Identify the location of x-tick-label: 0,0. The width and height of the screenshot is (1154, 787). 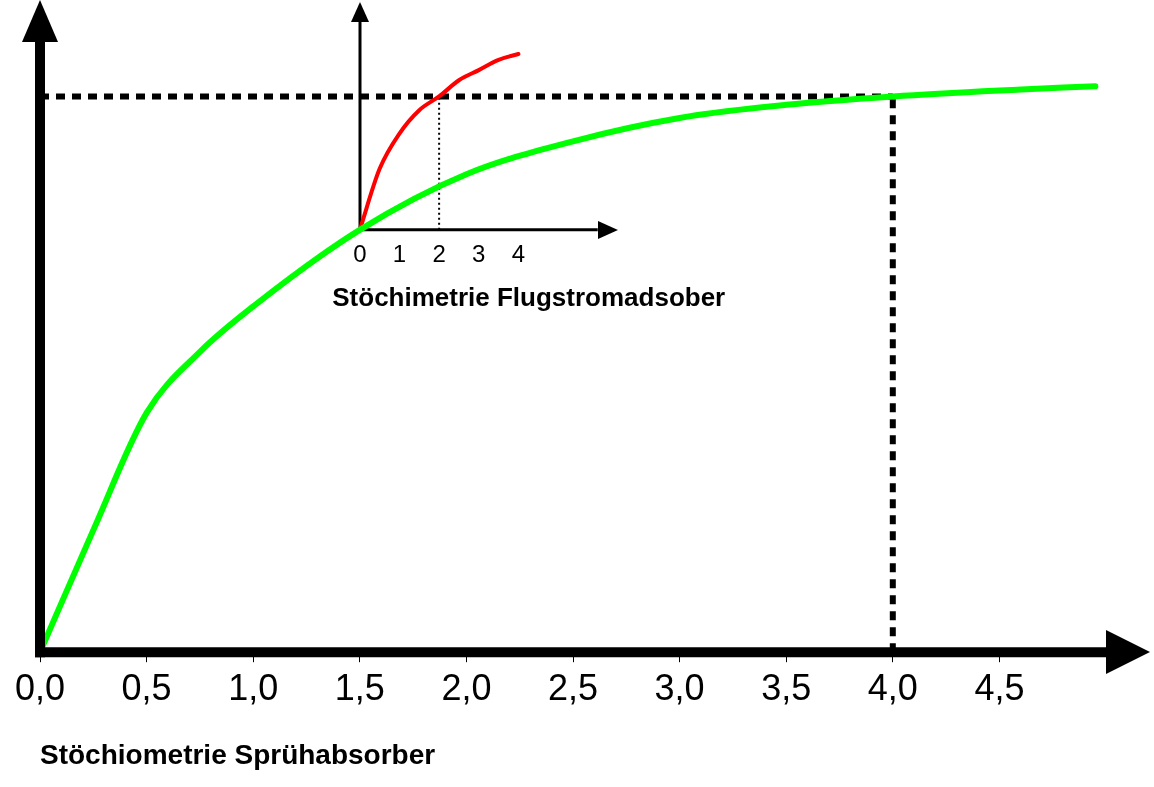
(40, 687).